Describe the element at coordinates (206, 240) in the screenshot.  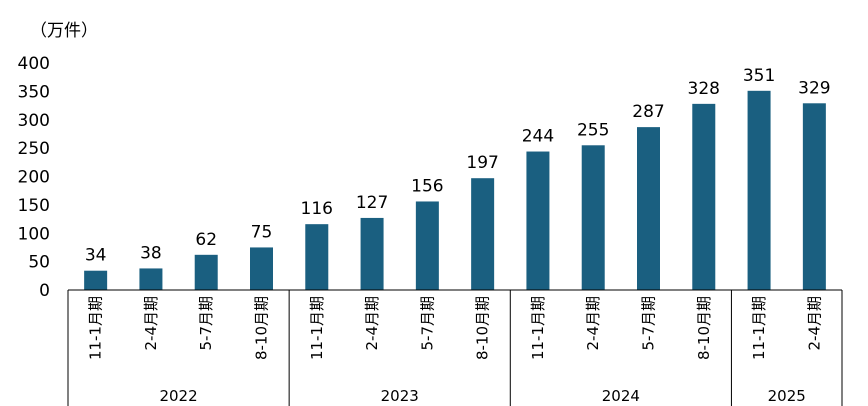
I see `data-label: 62` at that location.